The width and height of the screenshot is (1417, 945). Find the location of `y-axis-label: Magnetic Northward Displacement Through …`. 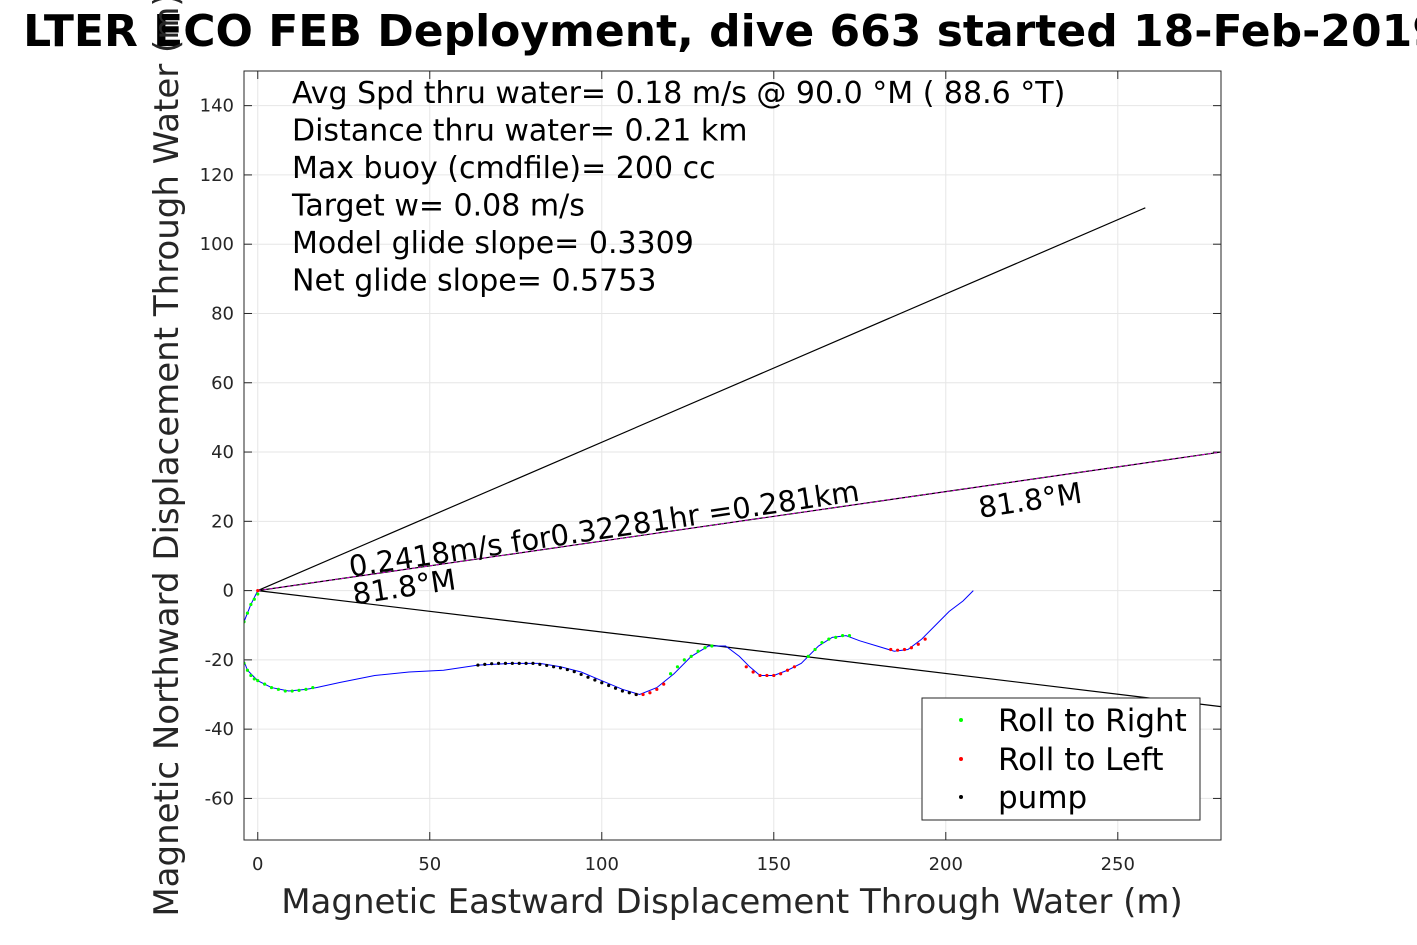

y-axis-label: Magnetic Northward Displacement Through … is located at coordinates (167, 458).